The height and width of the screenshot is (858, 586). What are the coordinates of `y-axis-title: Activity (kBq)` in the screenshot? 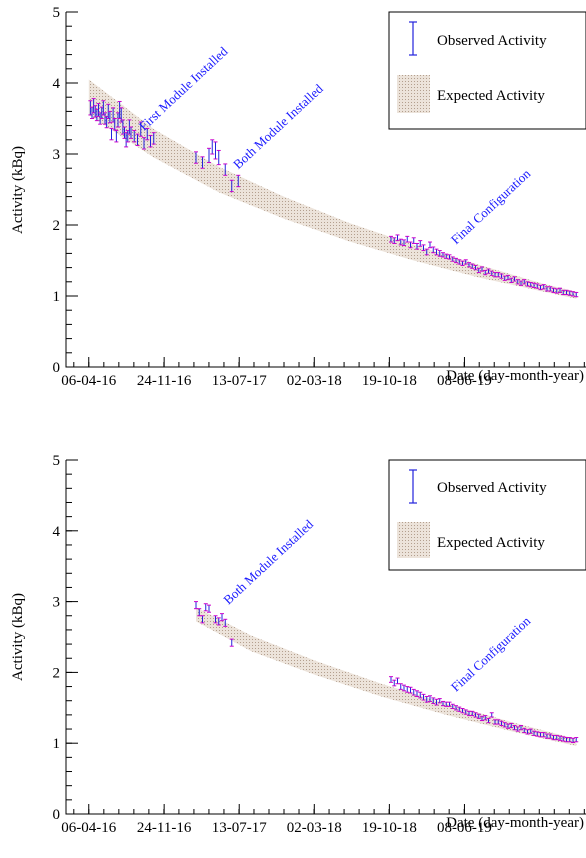 It's located at (18, 637).